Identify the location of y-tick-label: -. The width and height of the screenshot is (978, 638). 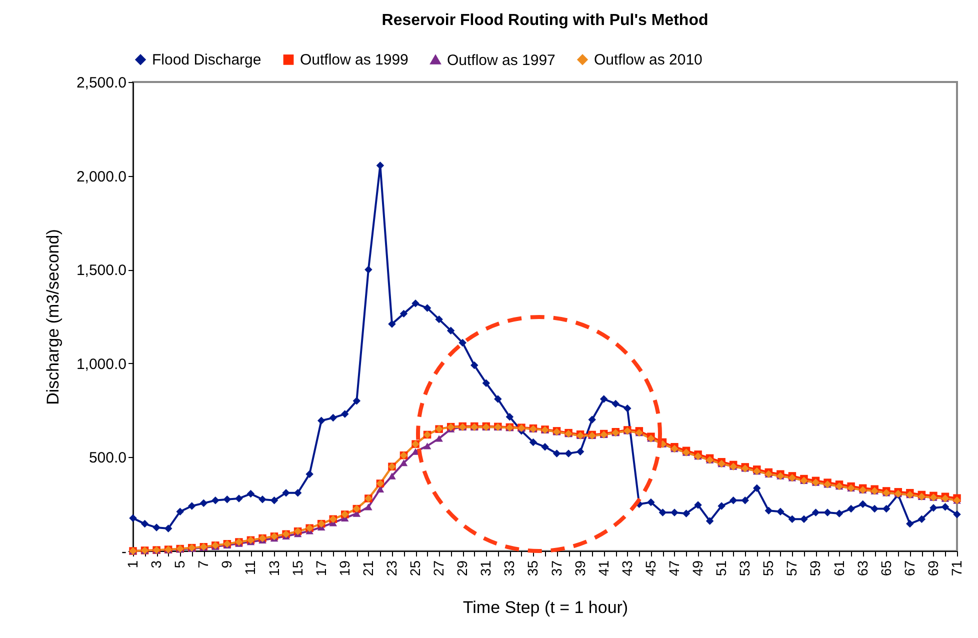
(124, 552).